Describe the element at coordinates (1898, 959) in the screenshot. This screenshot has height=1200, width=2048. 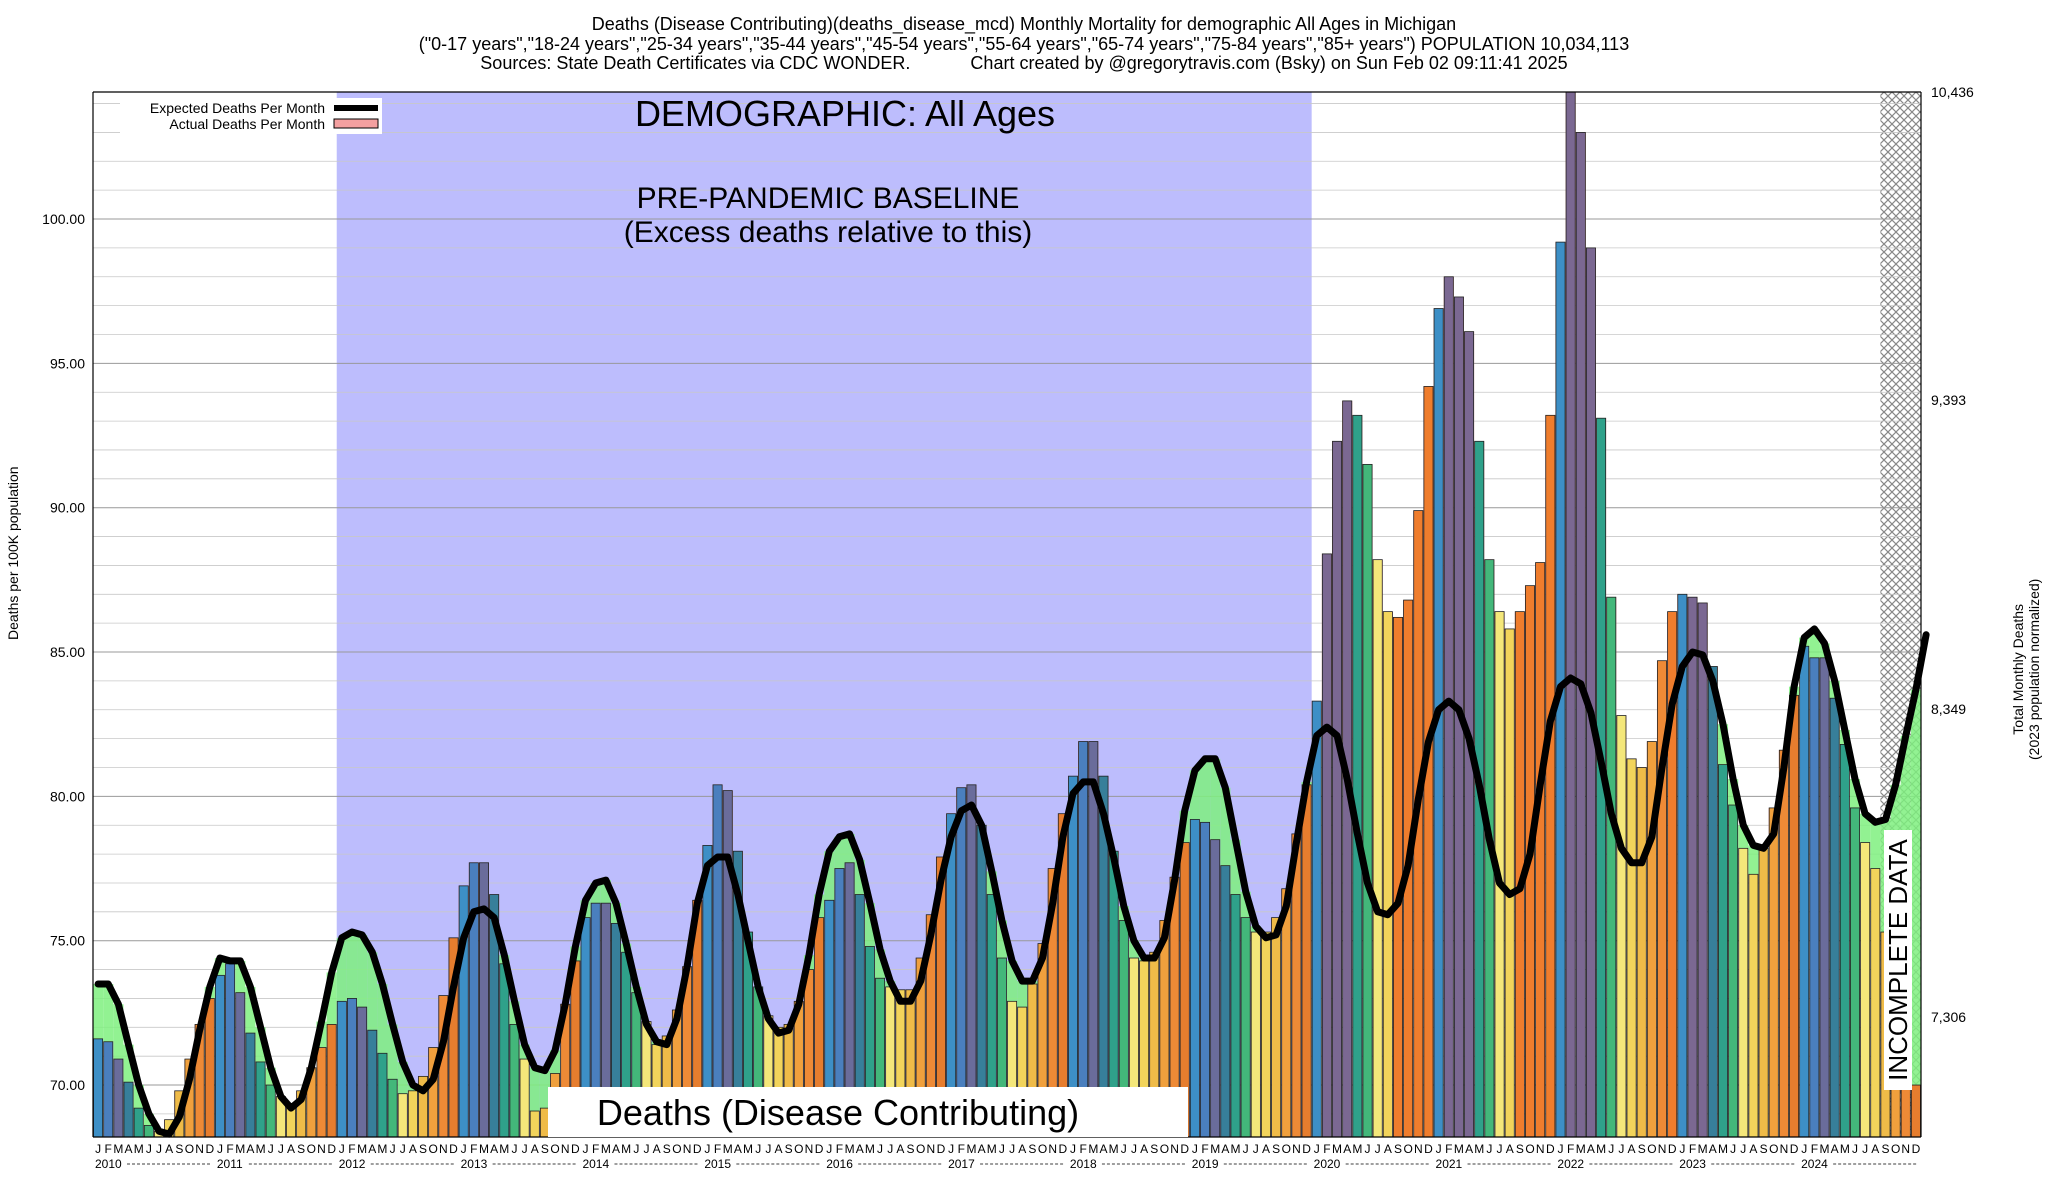
I see `incomplete-data-label: INCOMPLETE DATA` at that location.